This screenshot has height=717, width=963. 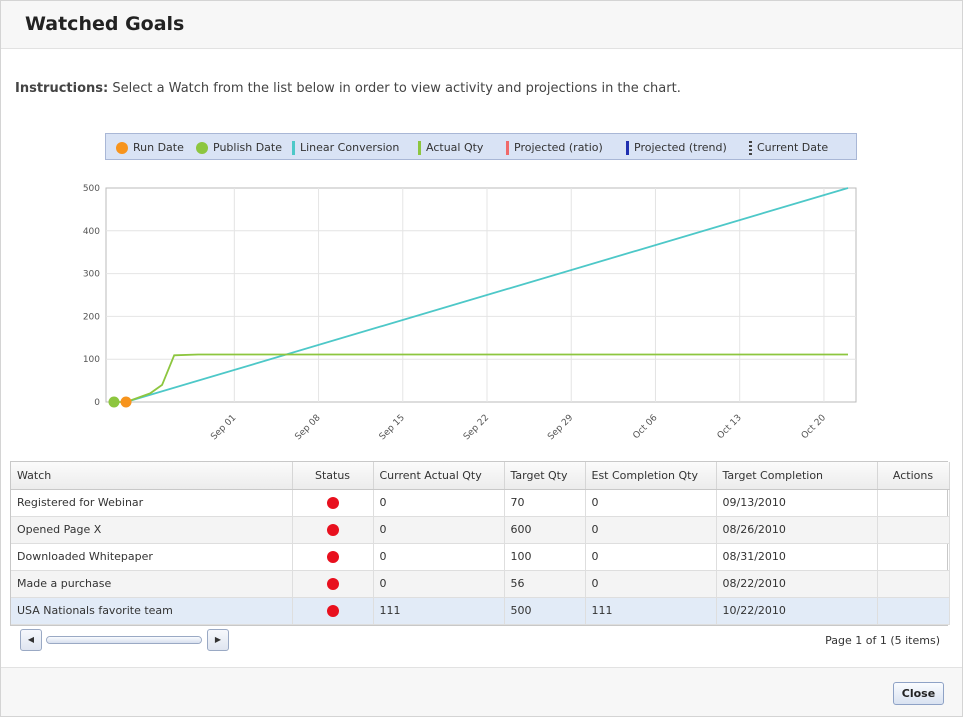 I want to click on table-row: Downloaded Whitepaper 0 100 0 08/31/2010, so click(x=480, y=557).